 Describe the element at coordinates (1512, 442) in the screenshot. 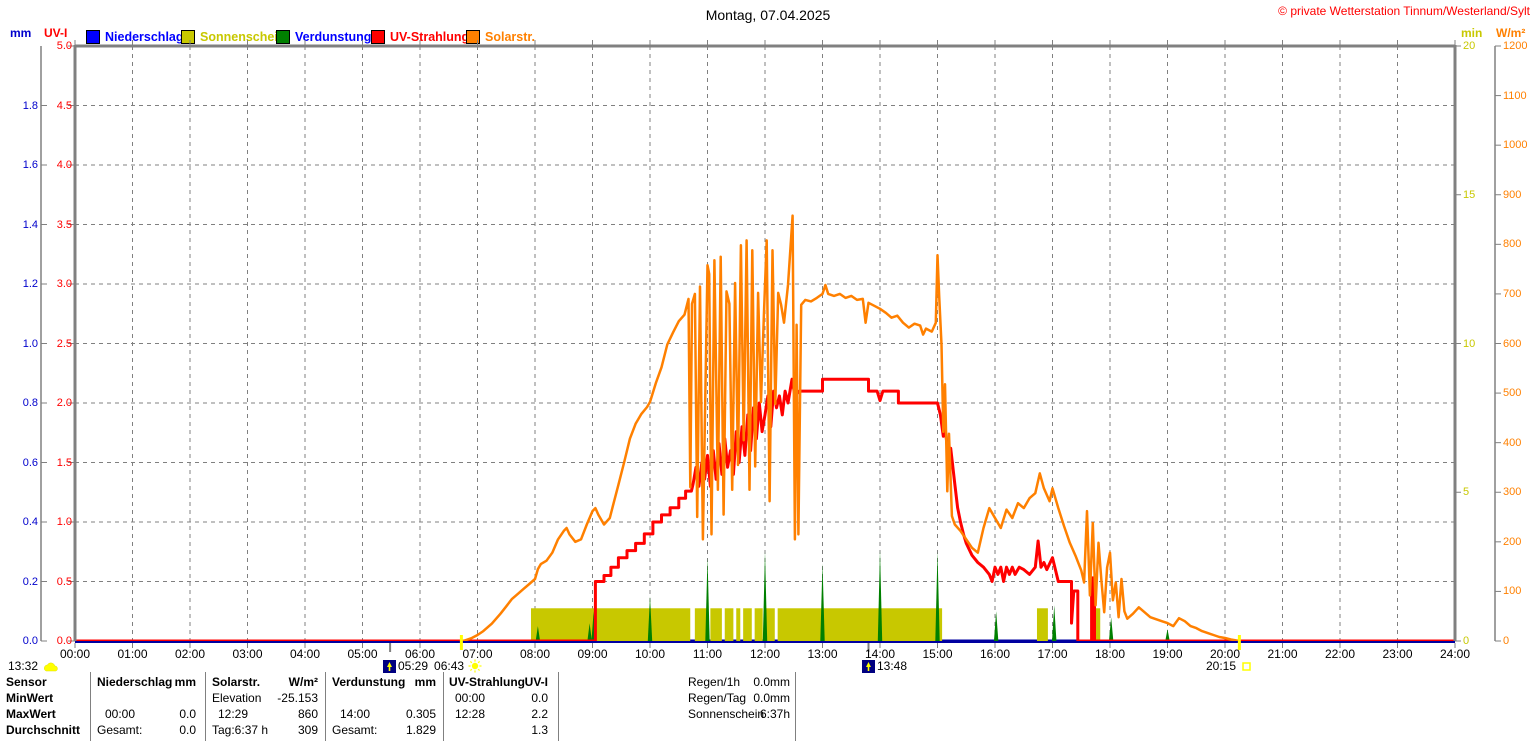

I see `wm2-tick-label: 400` at that location.